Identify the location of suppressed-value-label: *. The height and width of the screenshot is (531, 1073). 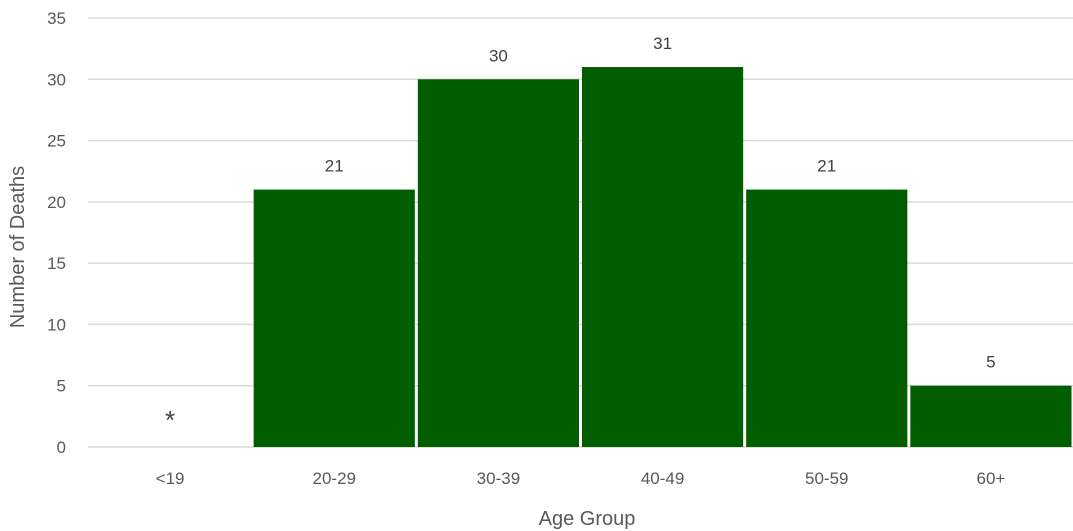
(170, 420).